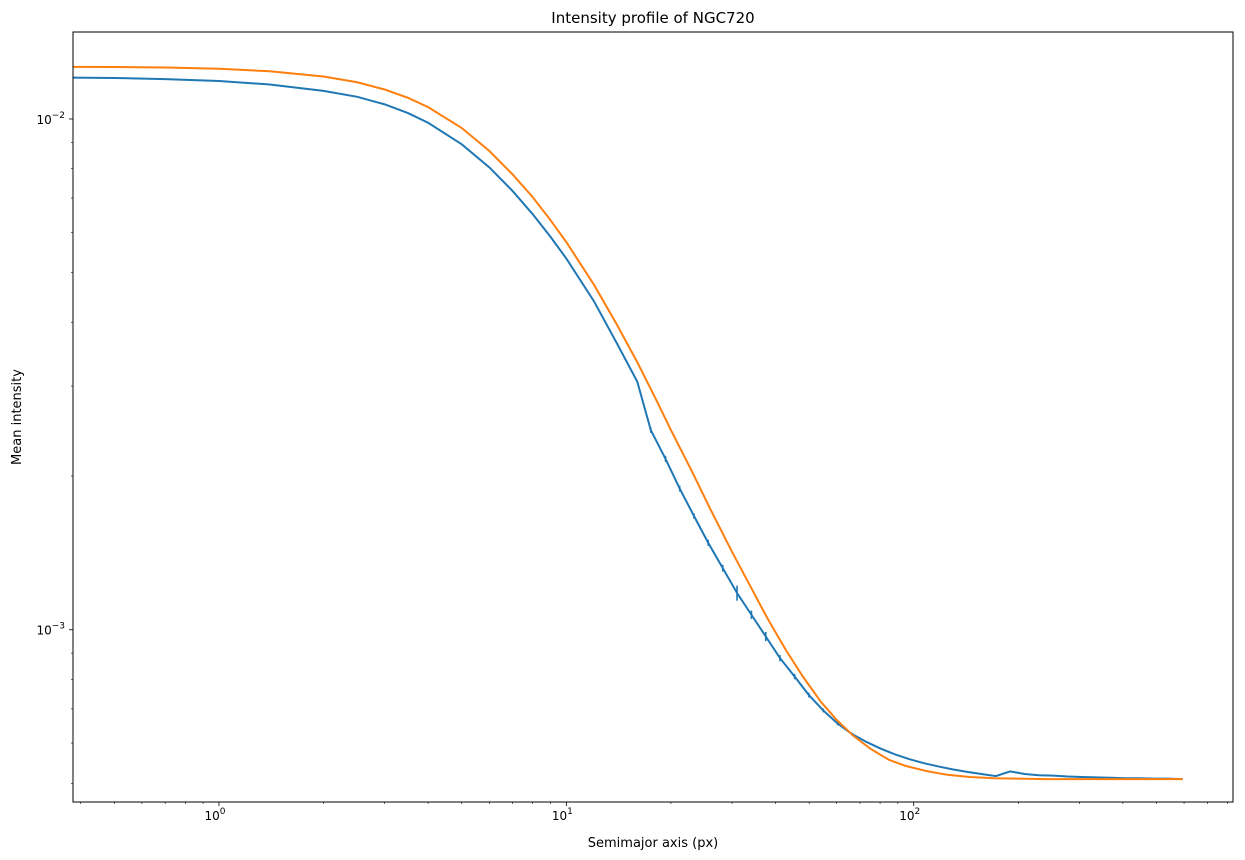  What do you see at coordinates (653, 843) in the screenshot?
I see `x-axis-label: Semimajor axis (px)` at bounding box center [653, 843].